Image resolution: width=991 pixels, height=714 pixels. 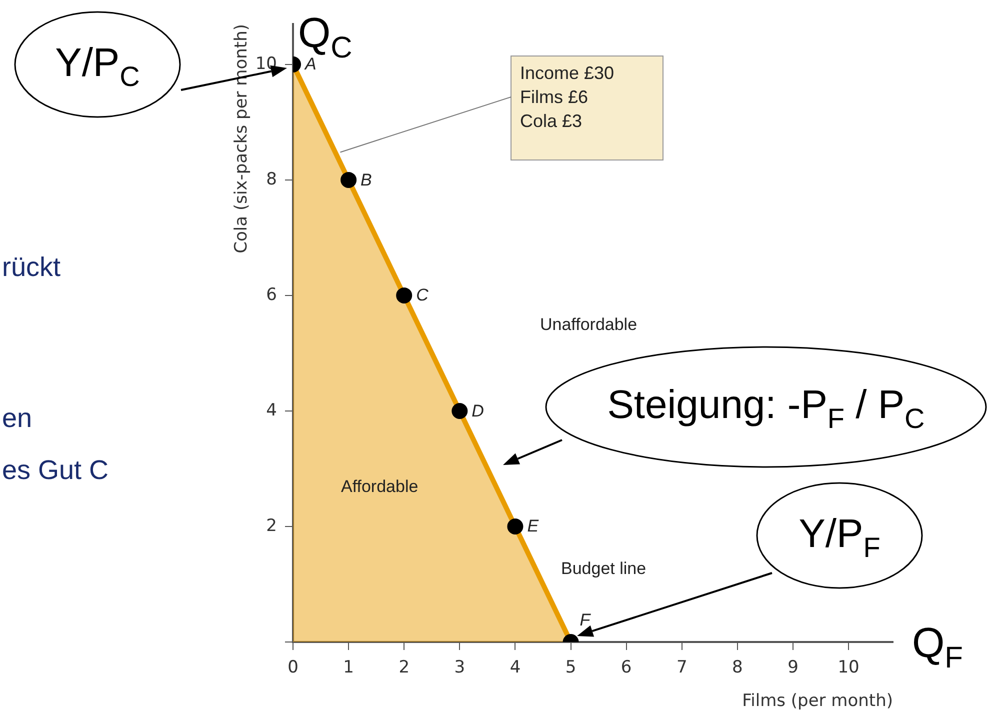 I want to click on x-axis-title: Films (per month), so click(x=817, y=701).